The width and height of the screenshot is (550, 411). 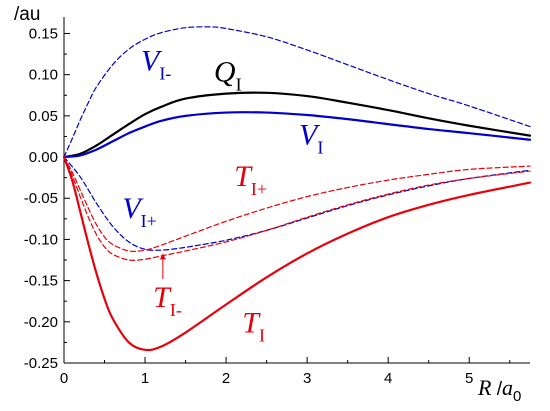 I want to click on x-tick-label: 5, so click(x=469, y=378).